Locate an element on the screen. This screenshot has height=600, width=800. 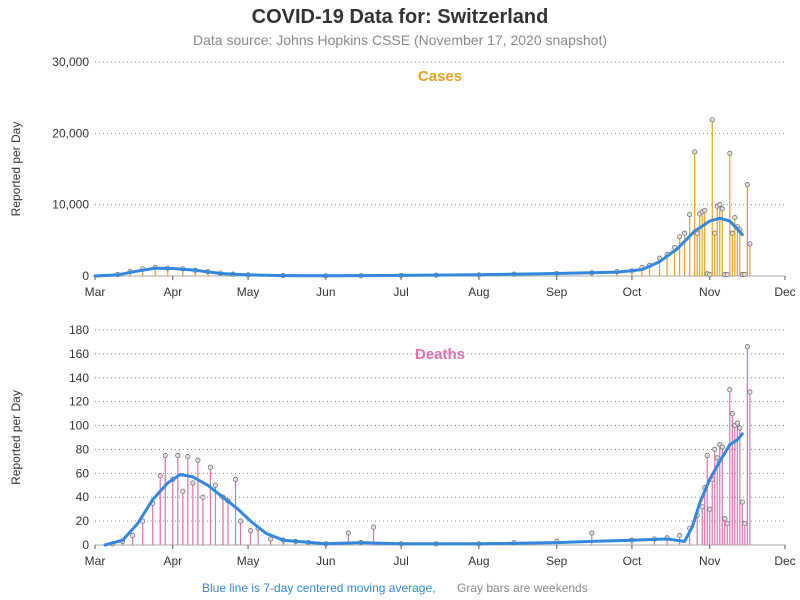
cases-xtick-label: Dec is located at coordinates (784, 292).